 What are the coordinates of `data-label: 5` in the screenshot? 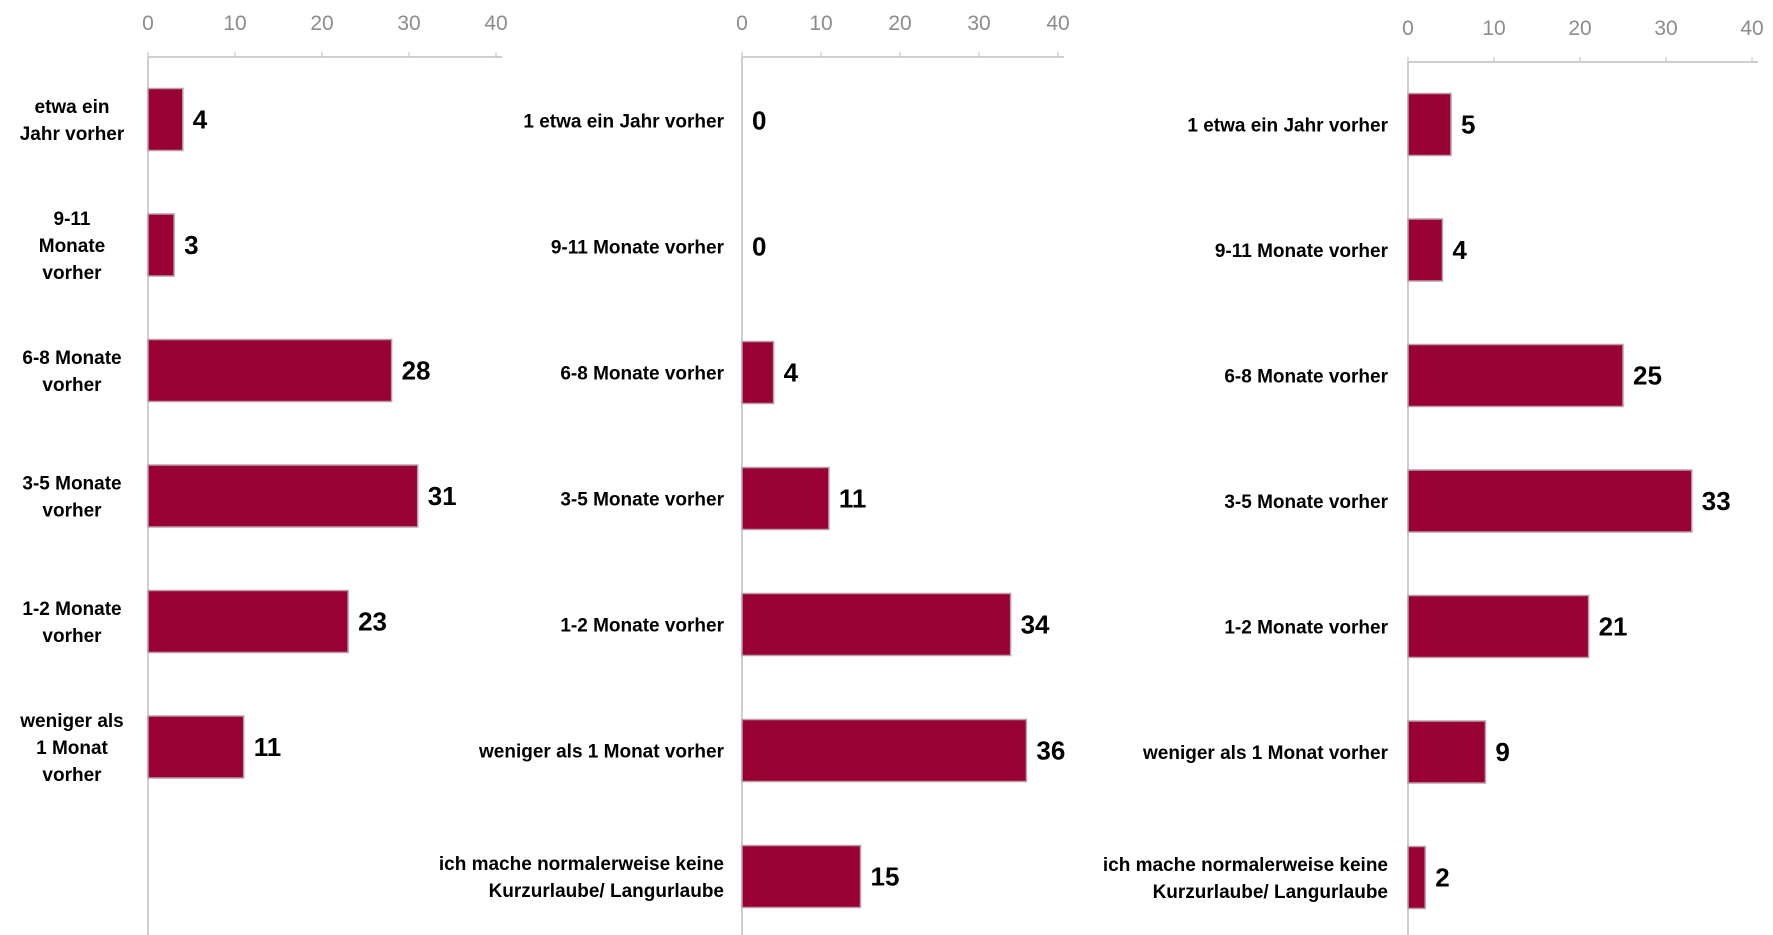 It's located at (1468, 125).